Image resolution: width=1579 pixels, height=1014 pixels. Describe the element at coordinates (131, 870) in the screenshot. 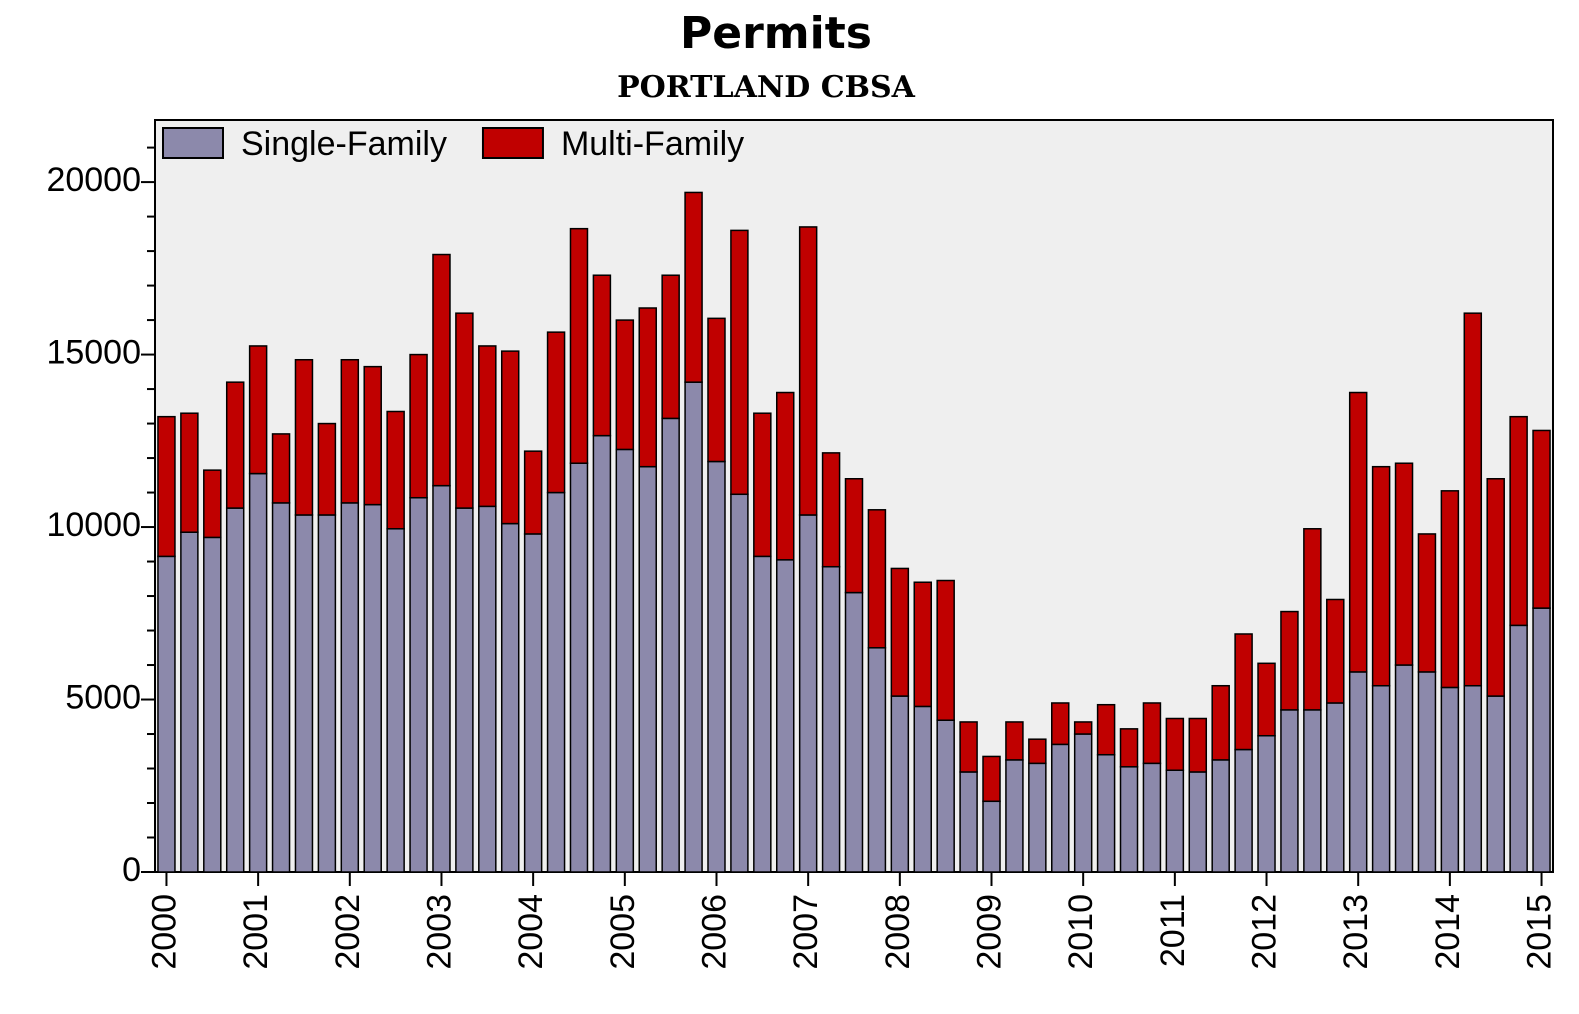

I see `y-tick-label: 0` at that location.